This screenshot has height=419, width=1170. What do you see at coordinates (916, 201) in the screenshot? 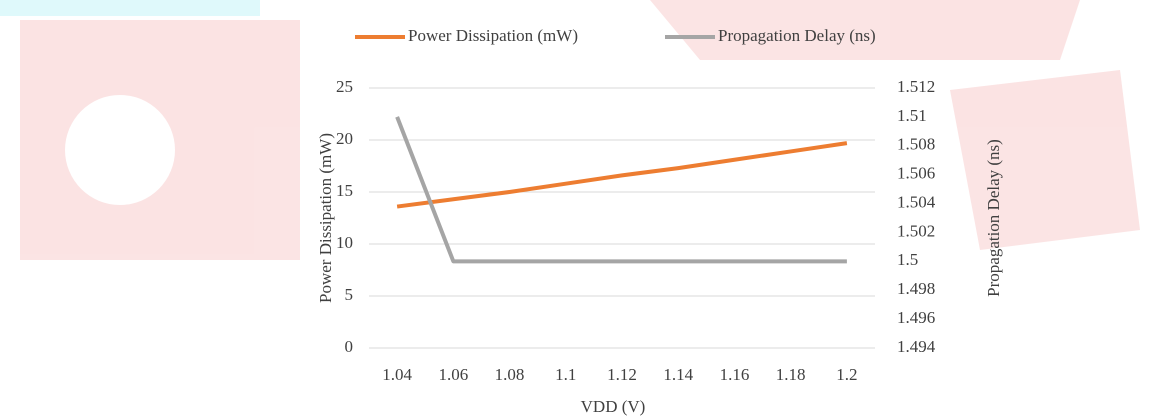
I see `y2-tick-label: 1.504` at bounding box center [916, 201].